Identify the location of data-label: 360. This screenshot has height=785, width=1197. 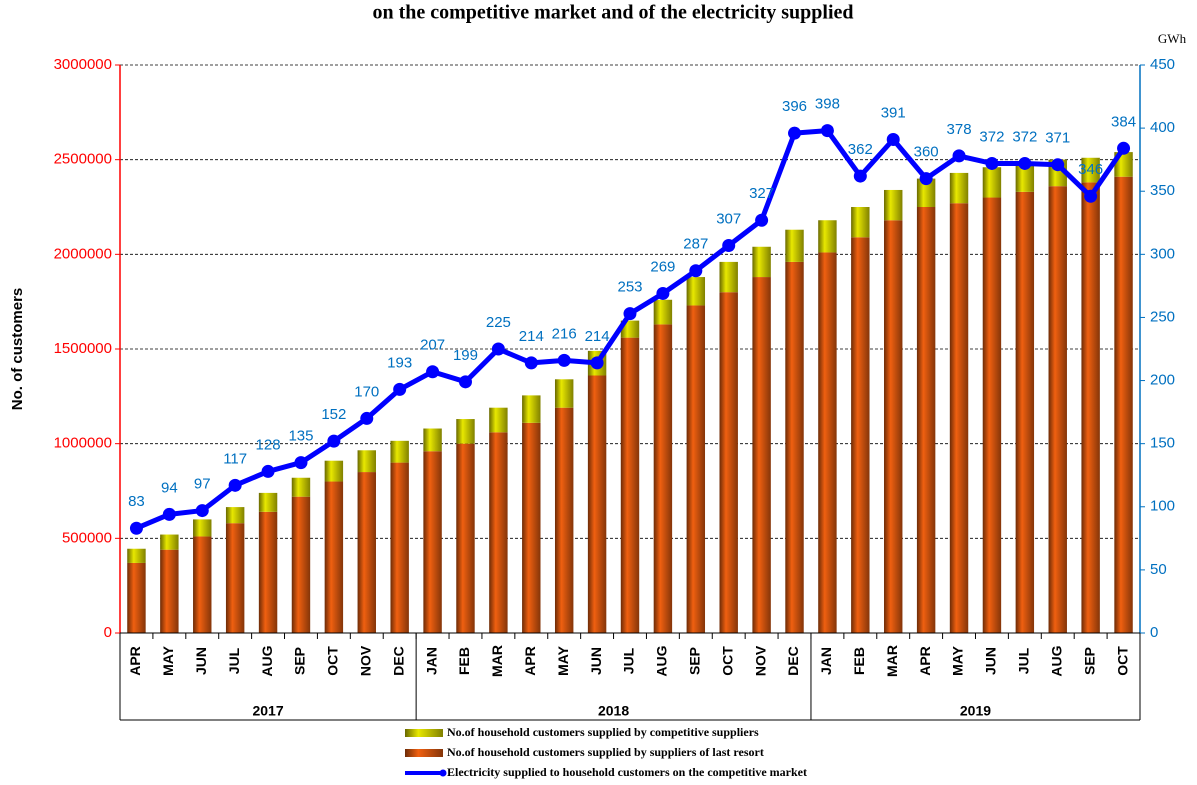
(926, 152).